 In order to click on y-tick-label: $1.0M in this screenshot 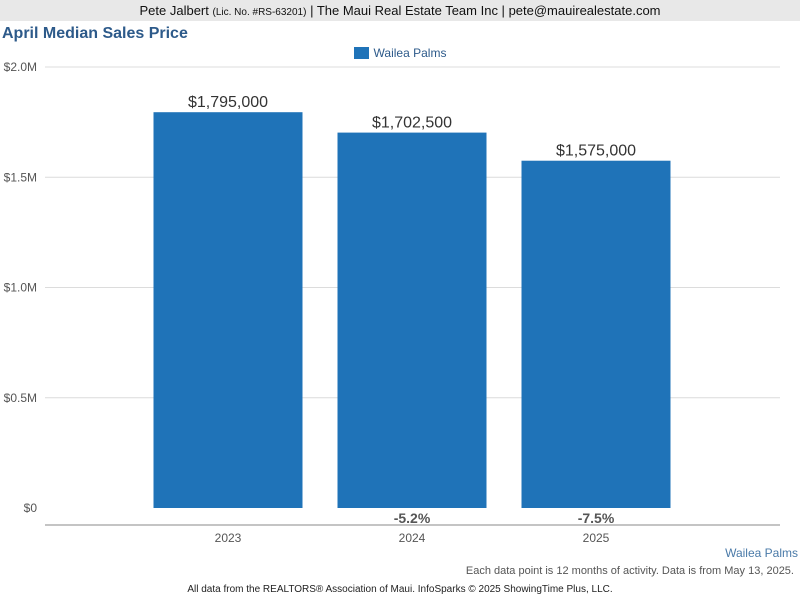, I will do `click(20, 288)`.